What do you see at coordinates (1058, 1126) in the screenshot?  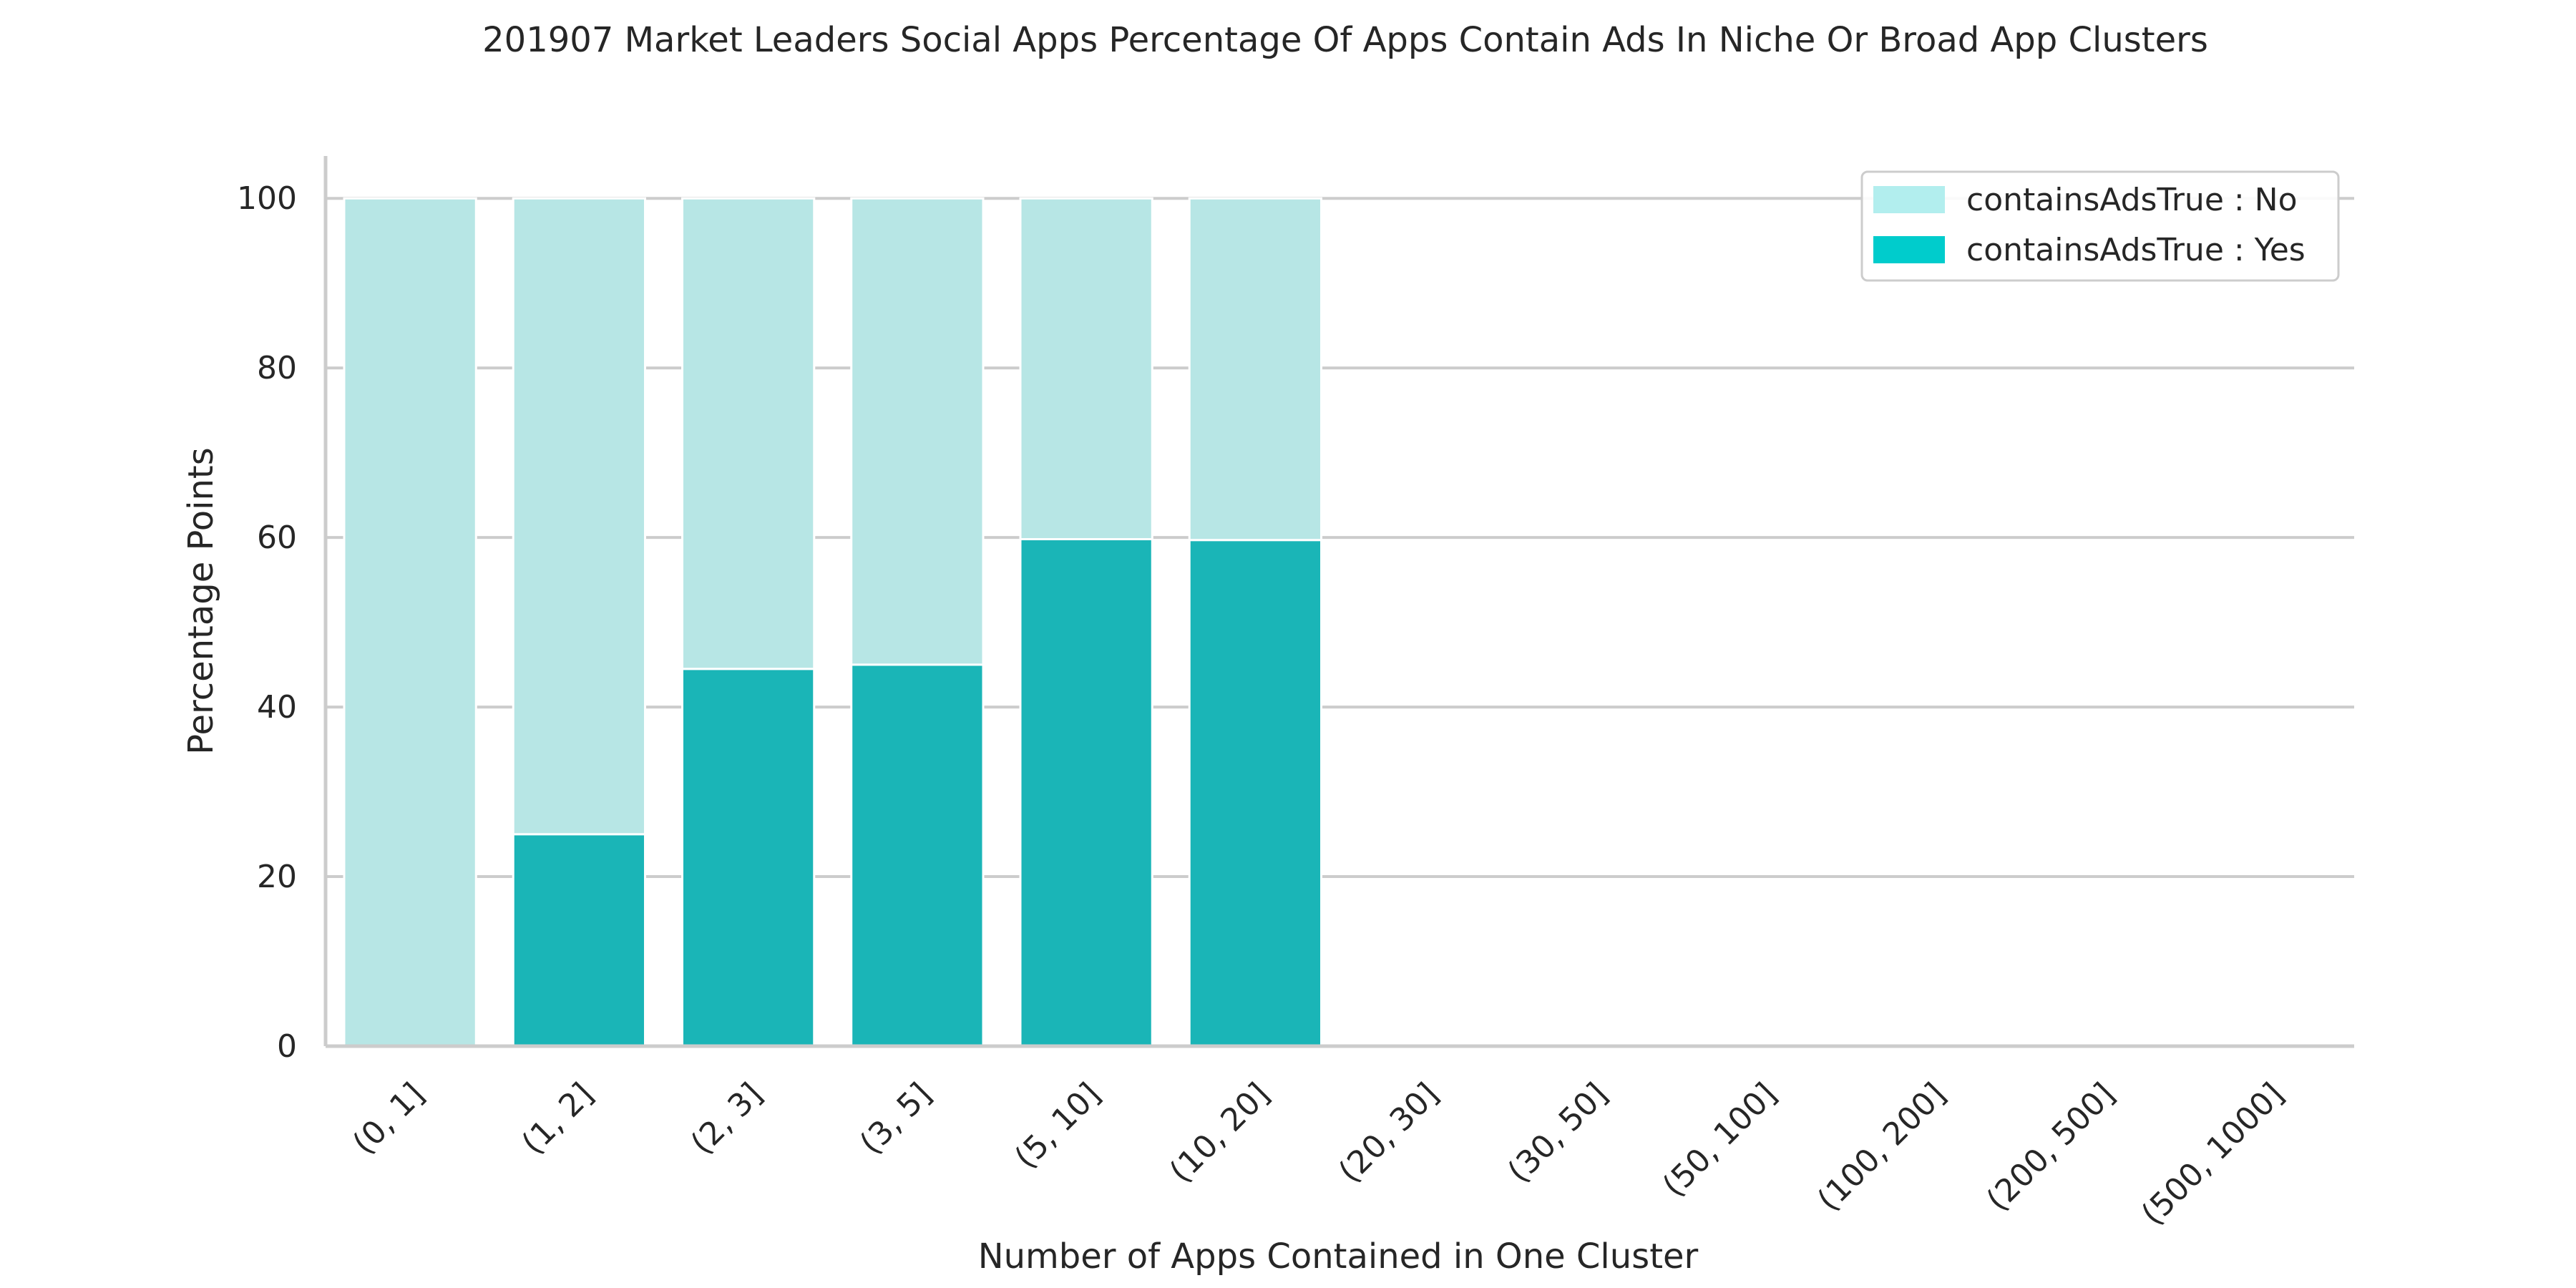 I see `x-tick-label: (5, 10]` at bounding box center [1058, 1126].